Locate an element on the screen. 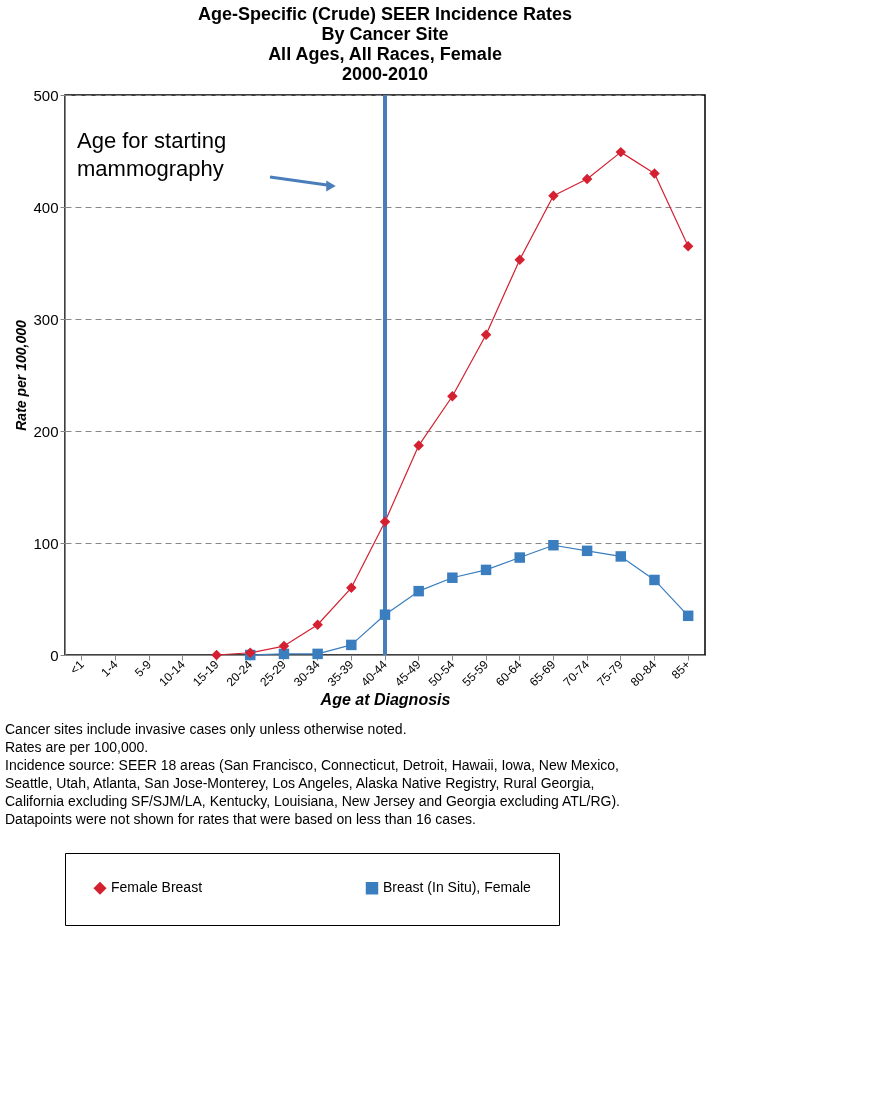 This screenshot has width=891, height=1099. y-tick-label: 400 is located at coordinates (46, 207).